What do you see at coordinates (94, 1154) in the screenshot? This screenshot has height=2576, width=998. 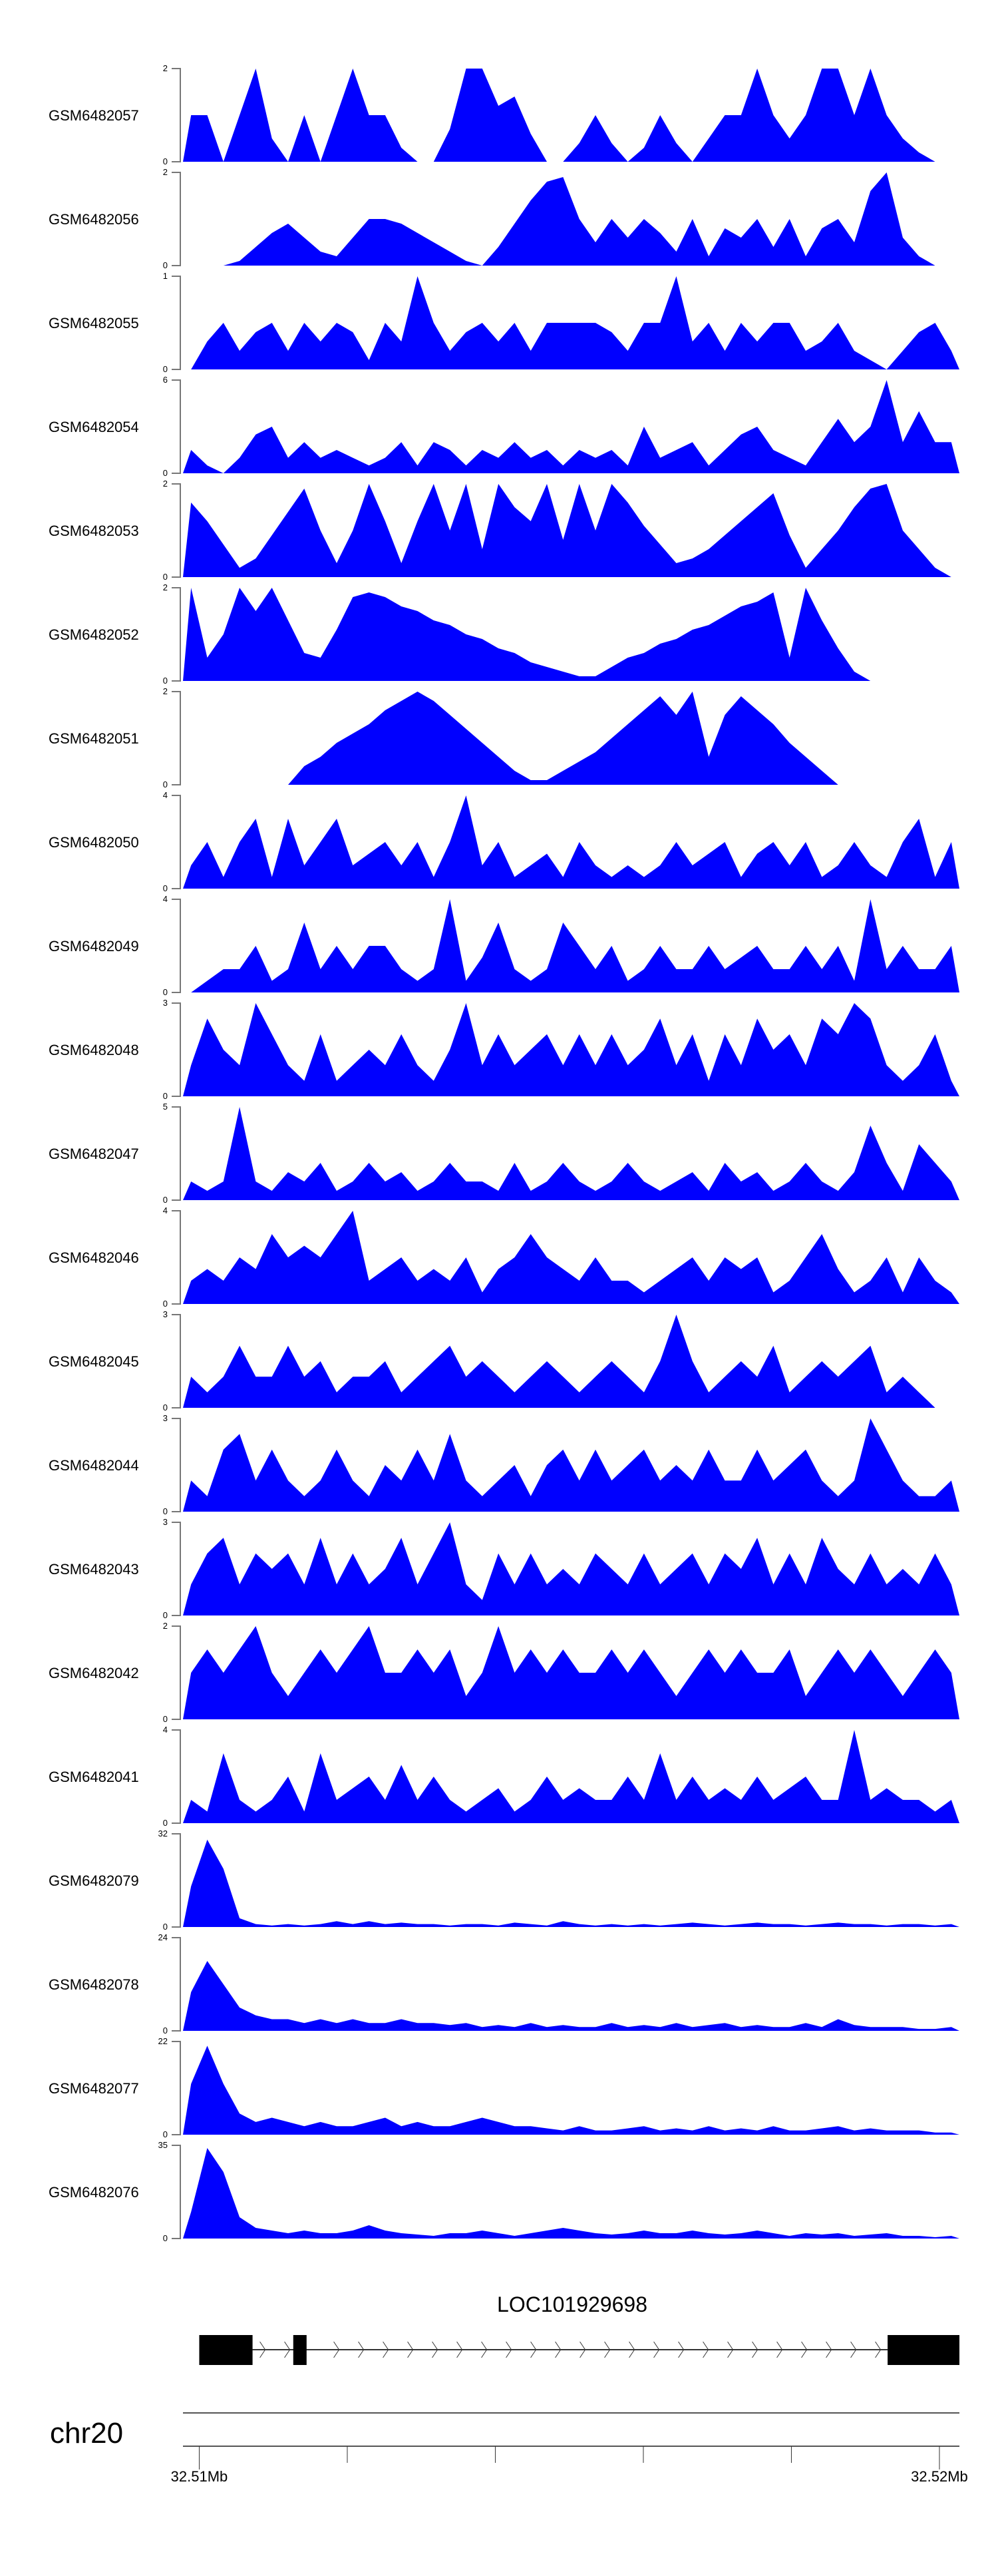 I see `track-label: GSM6482047` at bounding box center [94, 1154].